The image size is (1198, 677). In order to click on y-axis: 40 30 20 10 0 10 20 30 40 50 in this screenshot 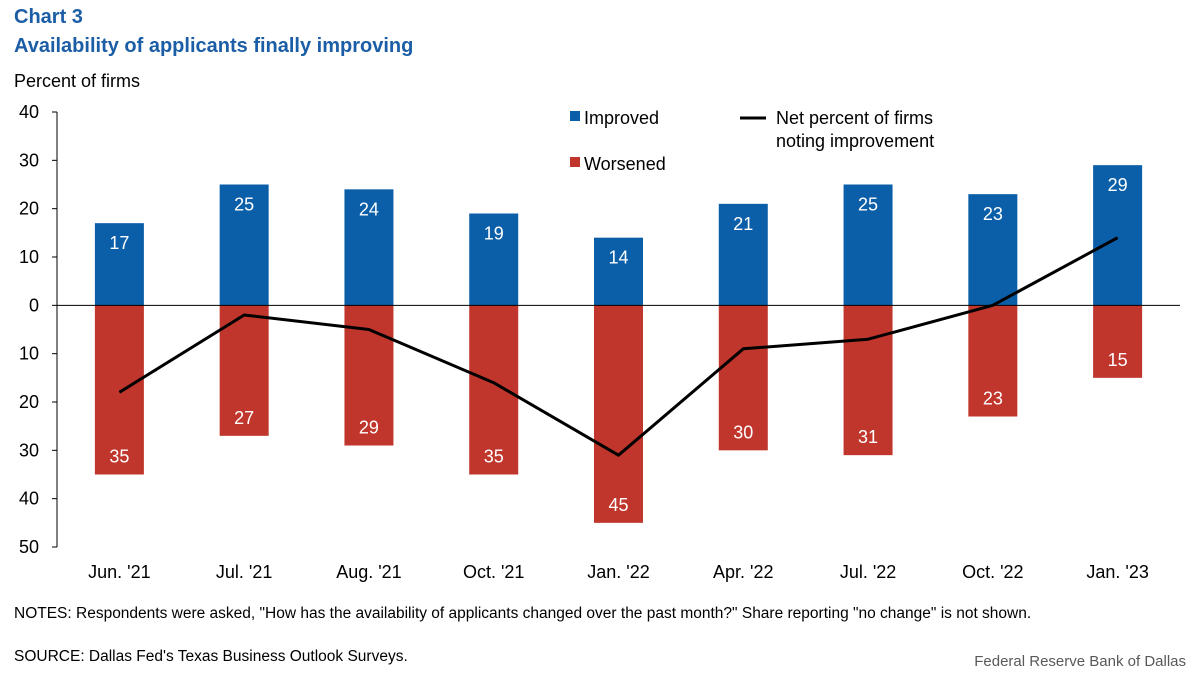, I will do `click(38, 329)`.